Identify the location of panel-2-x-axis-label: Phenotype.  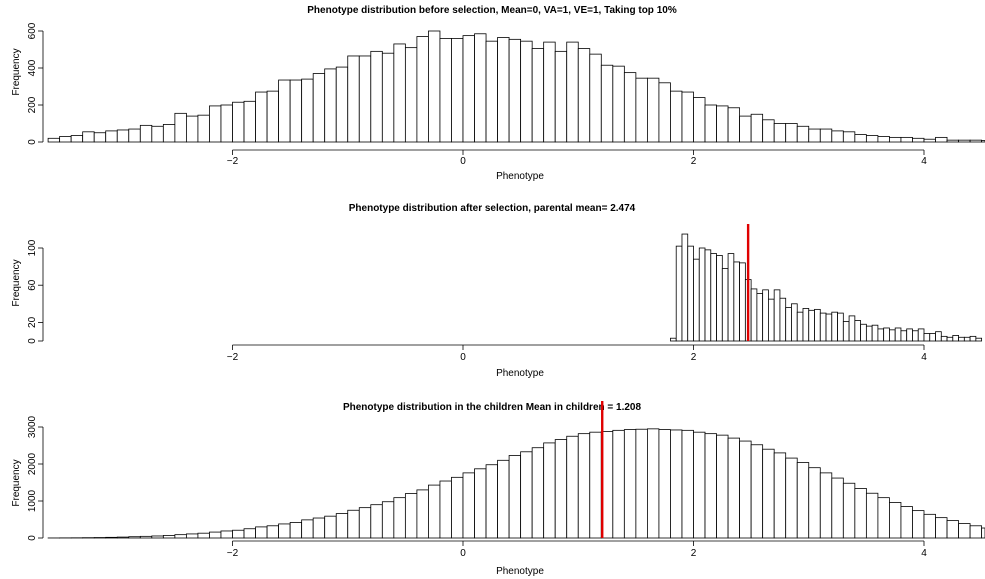
(520, 373).